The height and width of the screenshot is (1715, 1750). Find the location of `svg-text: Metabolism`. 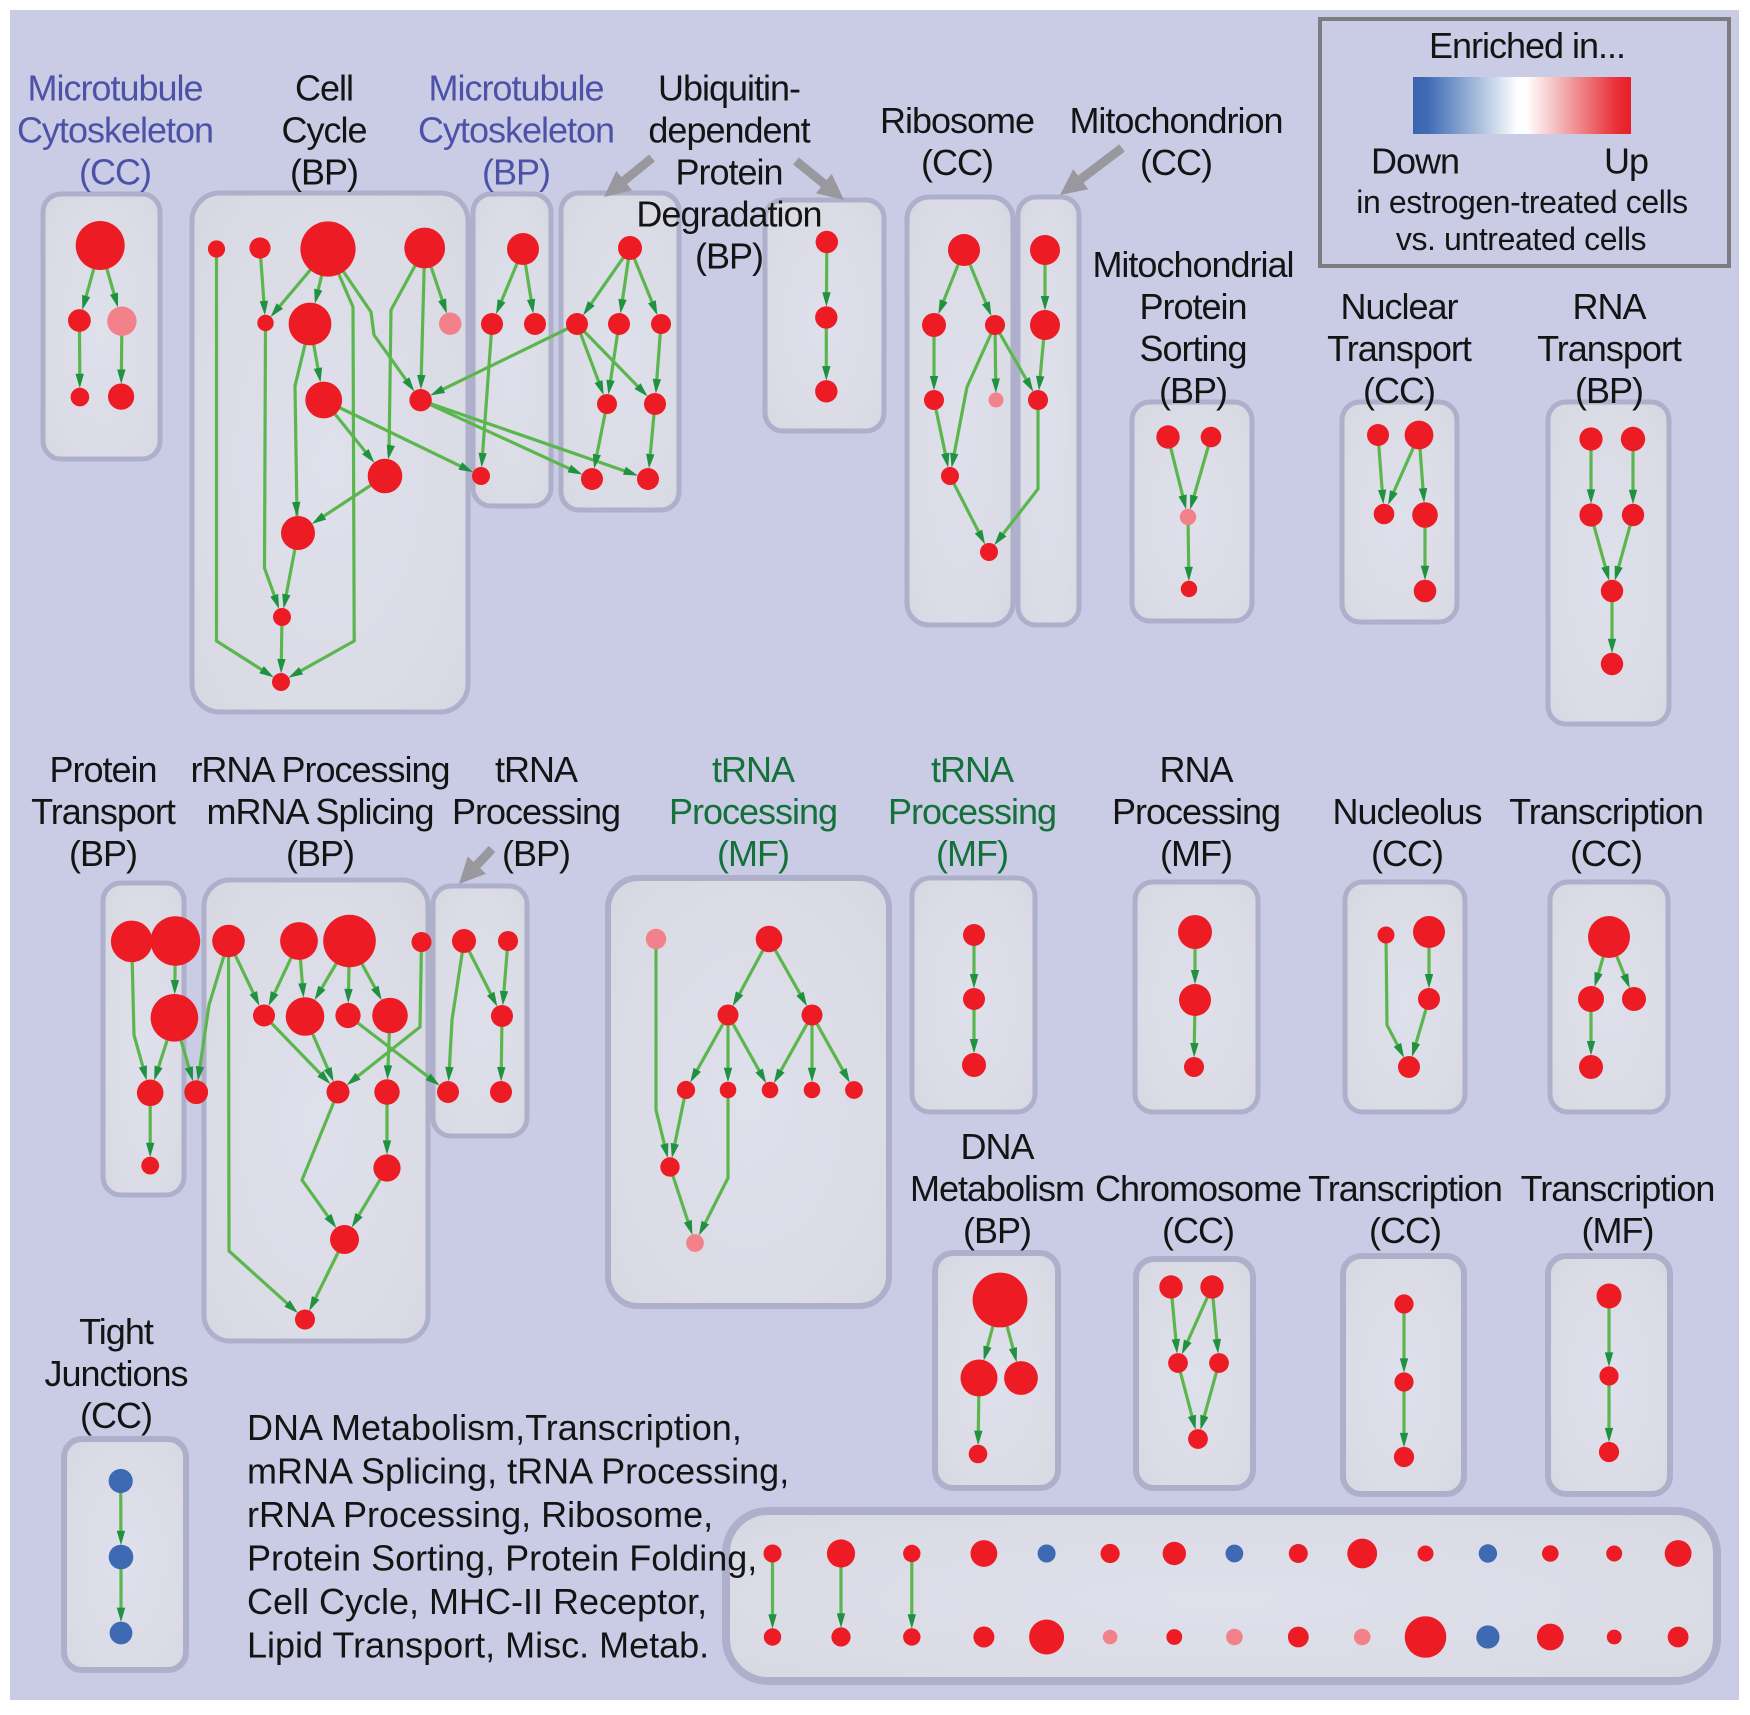

svg-text: Metabolism is located at coordinates (997, 1188).